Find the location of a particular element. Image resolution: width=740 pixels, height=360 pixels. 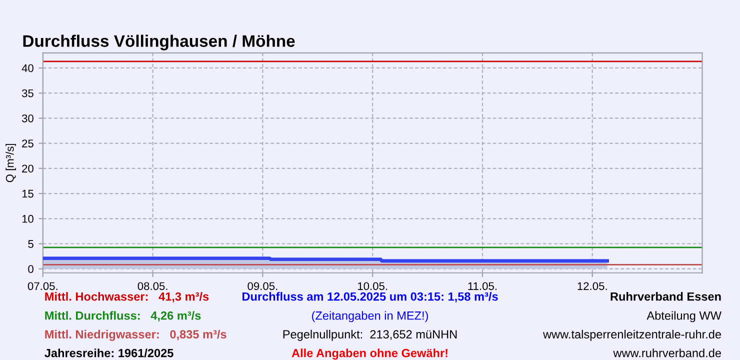

x-tick-label: 07.05. is located at coordinates (43, 286).